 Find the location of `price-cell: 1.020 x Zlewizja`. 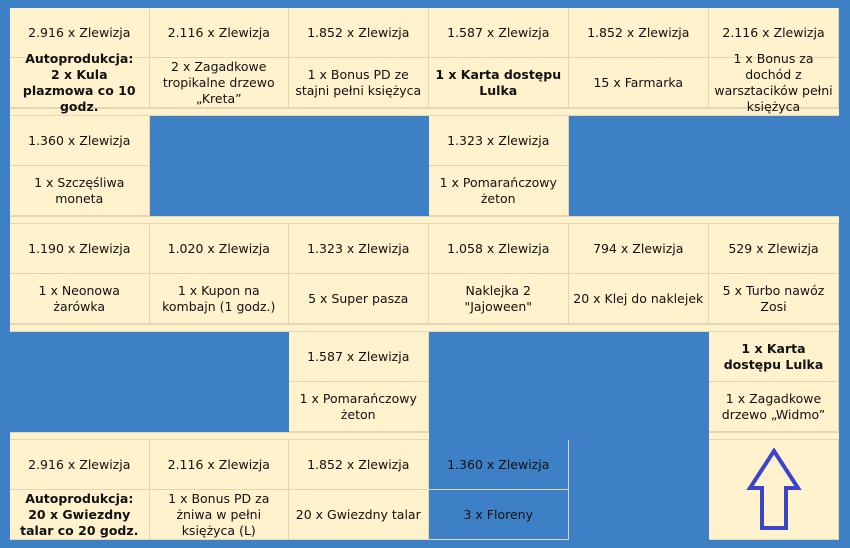

price-cell: 1.020 x Zlewizja is located at coordinates (219, 249).